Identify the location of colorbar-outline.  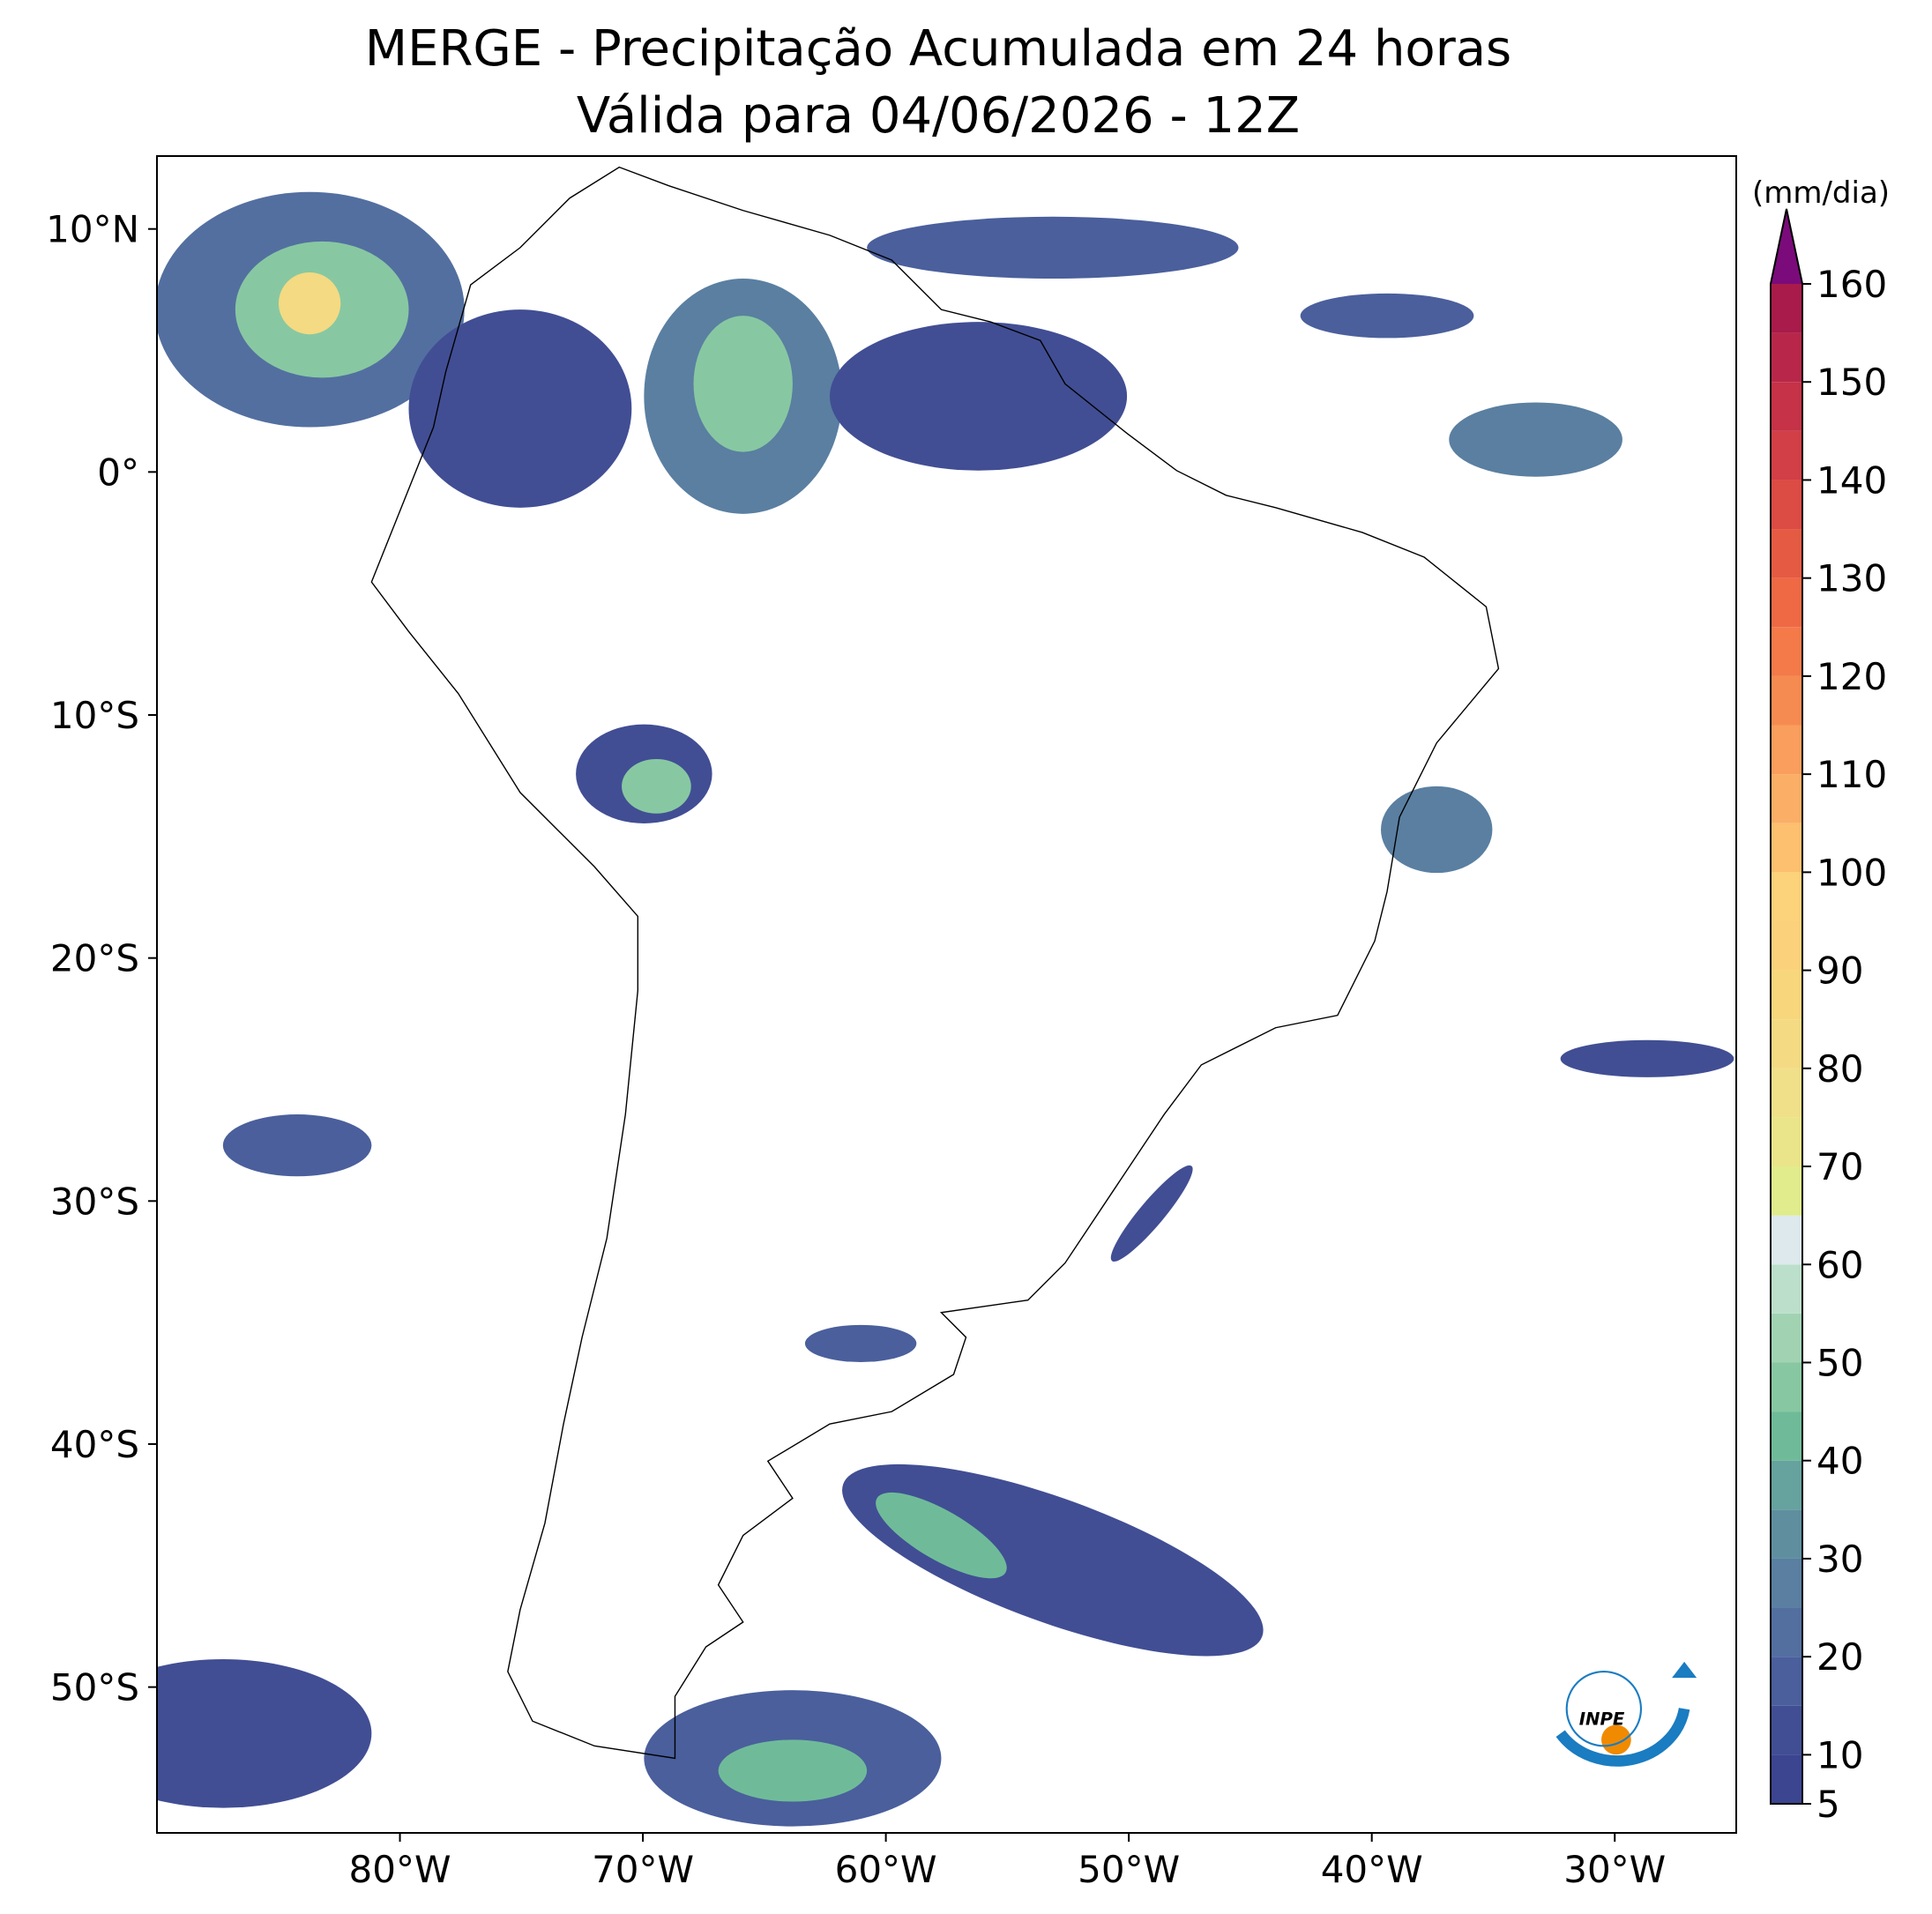
(1786, 1006).